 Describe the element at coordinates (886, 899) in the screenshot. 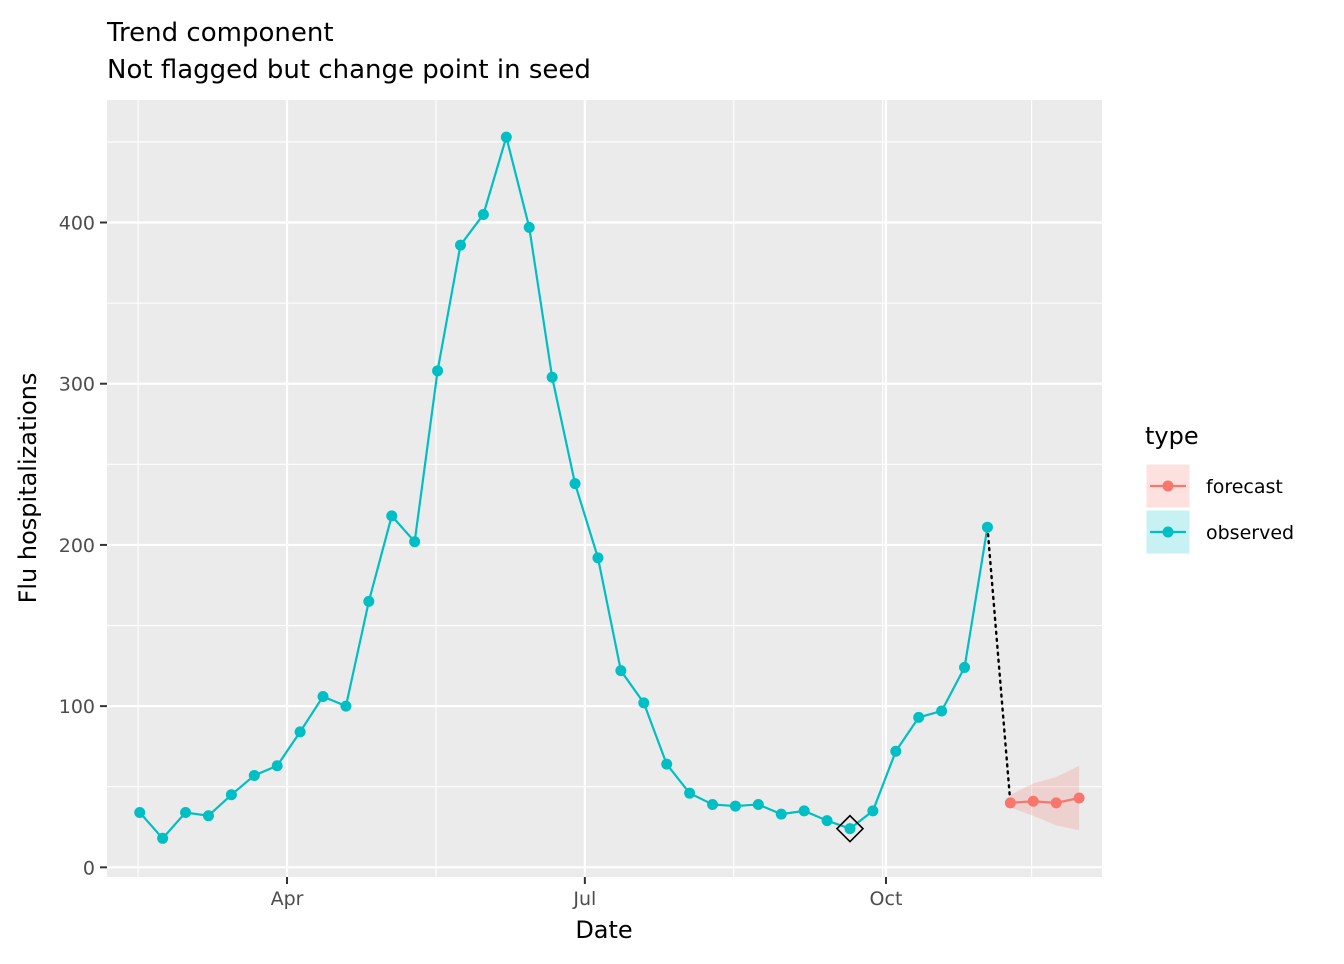

I see `x-tick-label: Oct` at that location.